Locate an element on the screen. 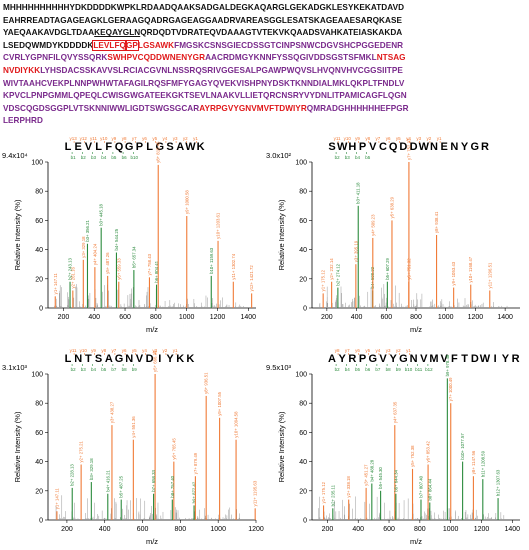 This screenshot has width=529, height=550. sequence-segment: CVRLYGPNFILQVYSSQRK is located at coordinates (55, 58).